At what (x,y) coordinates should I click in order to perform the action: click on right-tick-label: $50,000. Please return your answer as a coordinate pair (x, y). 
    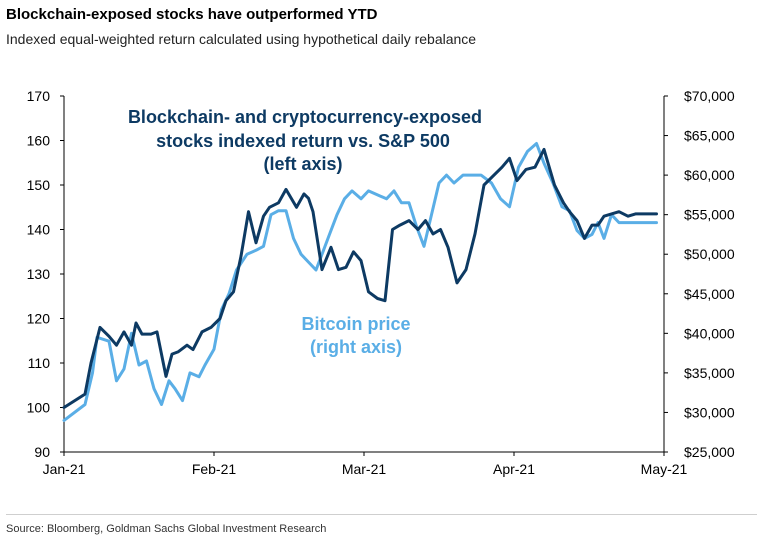
    Looking at the image, I should click on (709, 254).